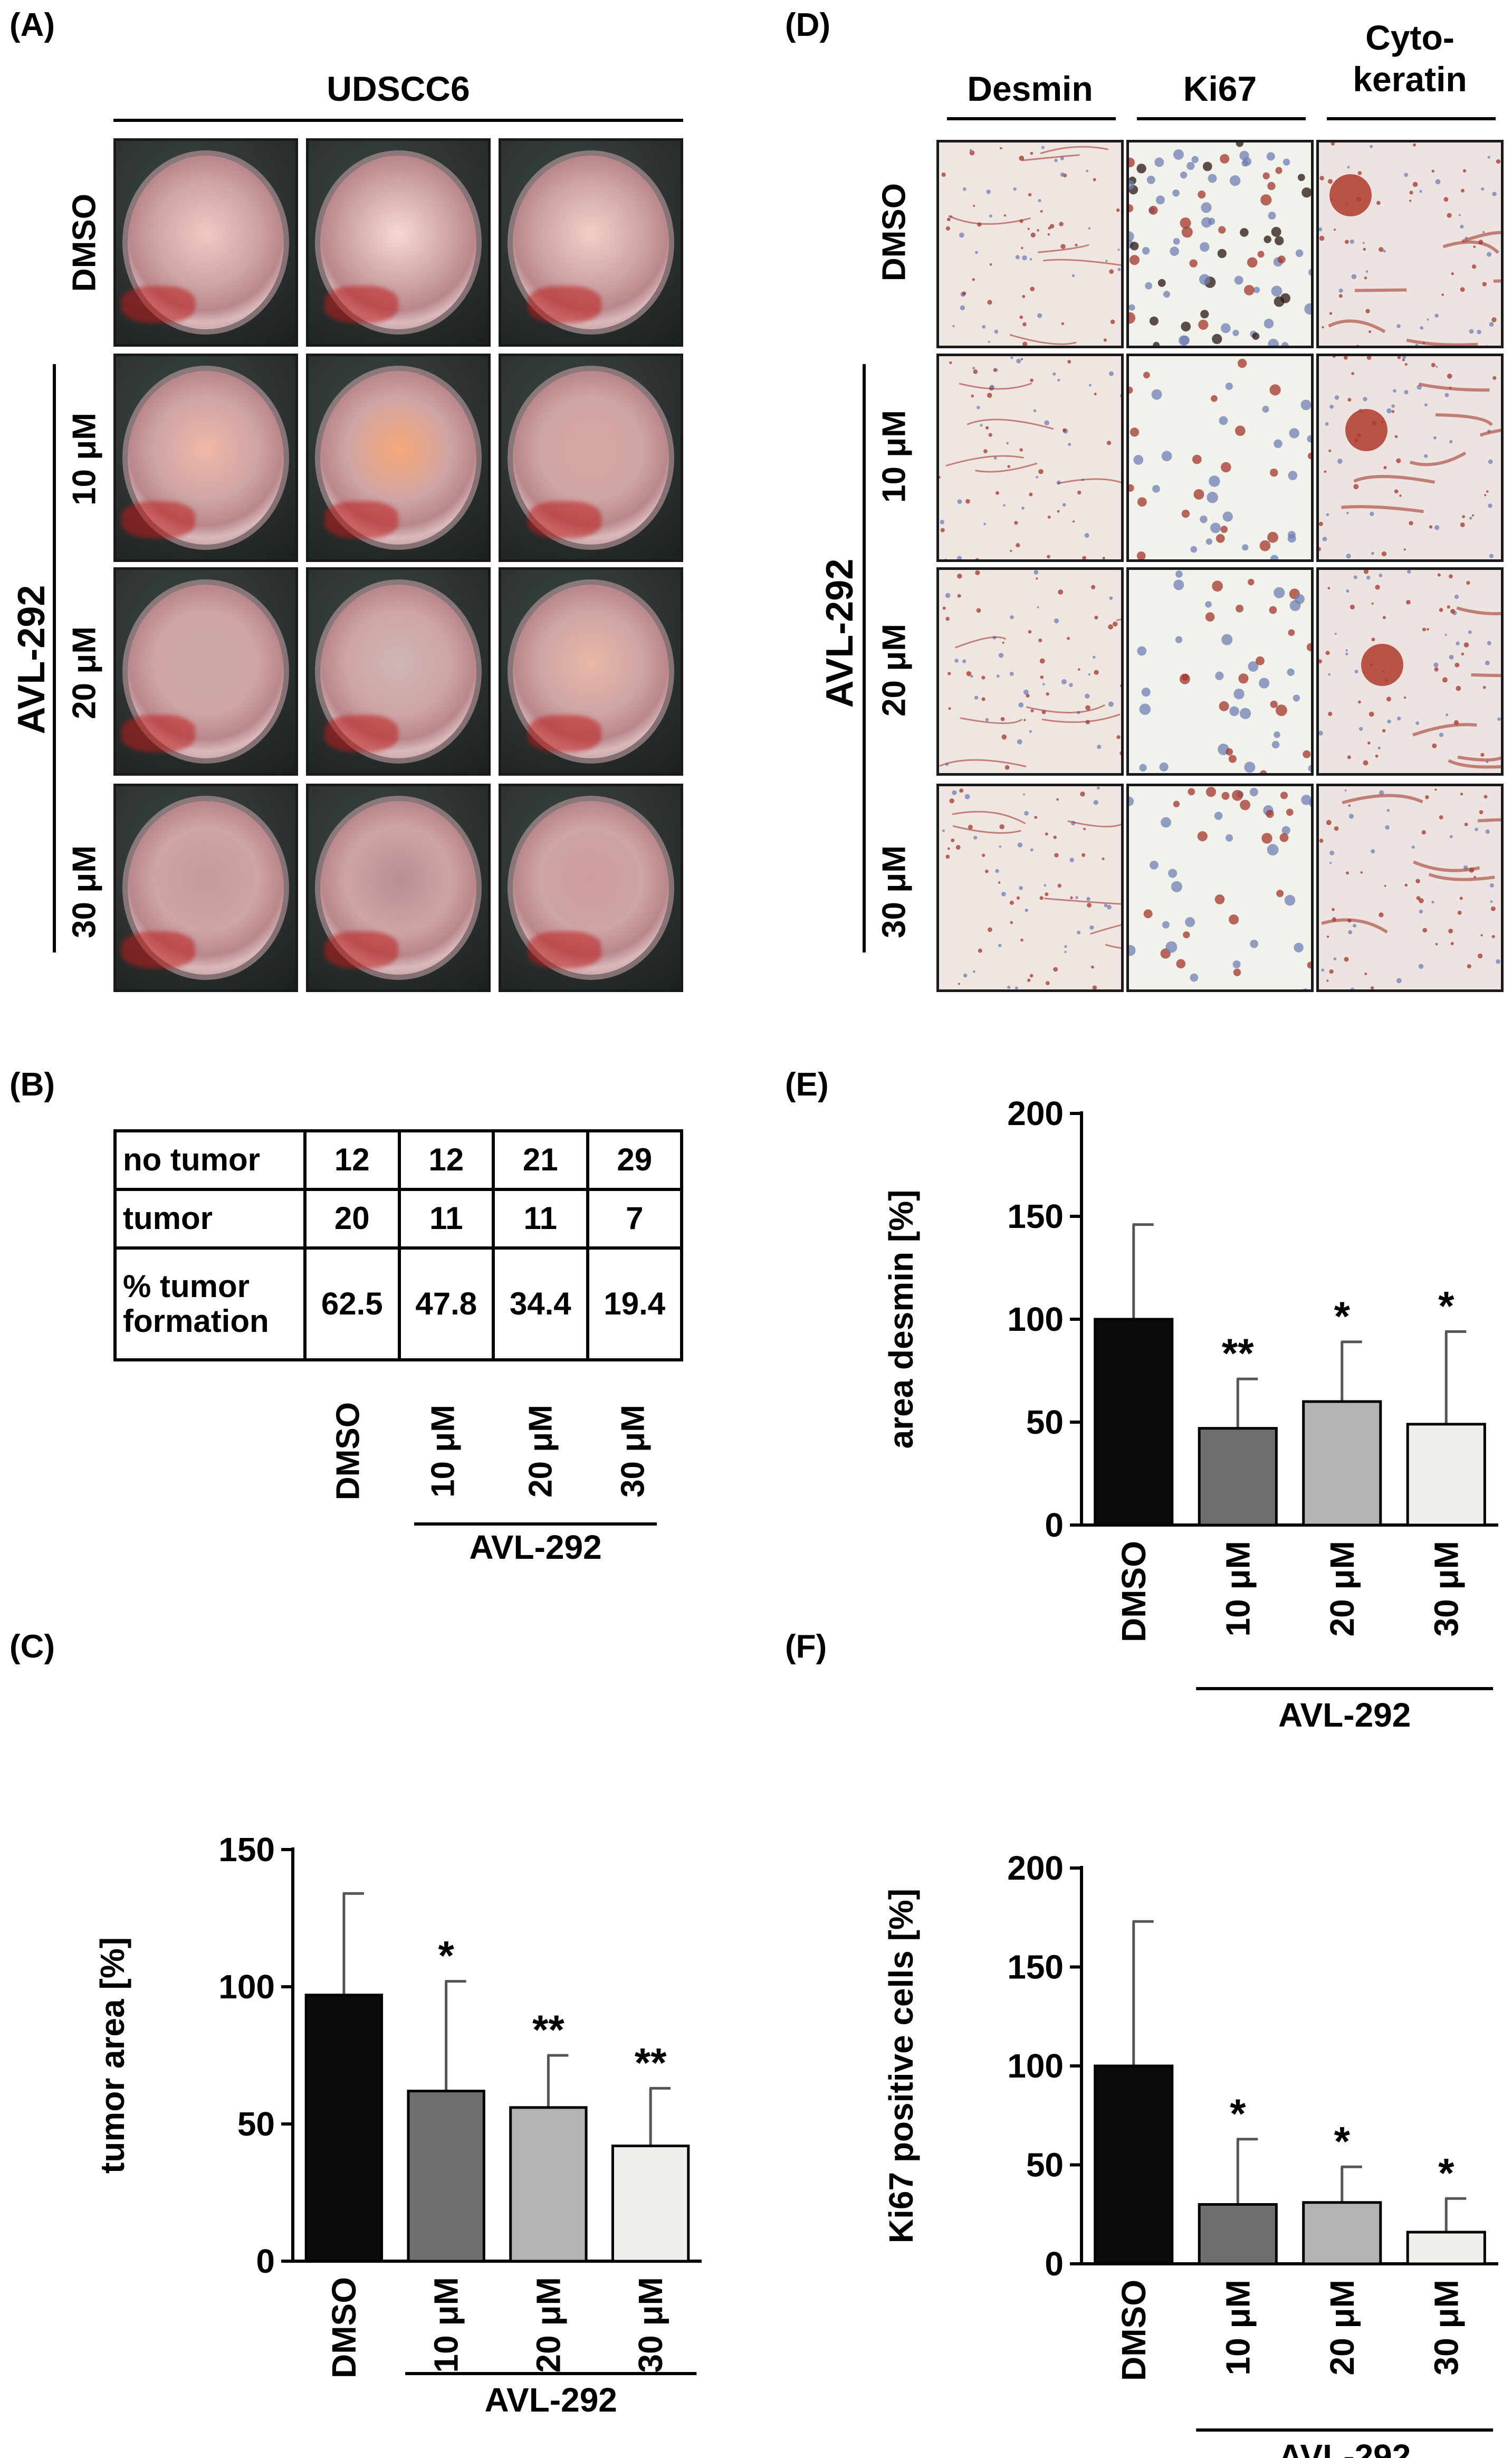  I want to click on y-tick-label: 0, so click(266, 2261).